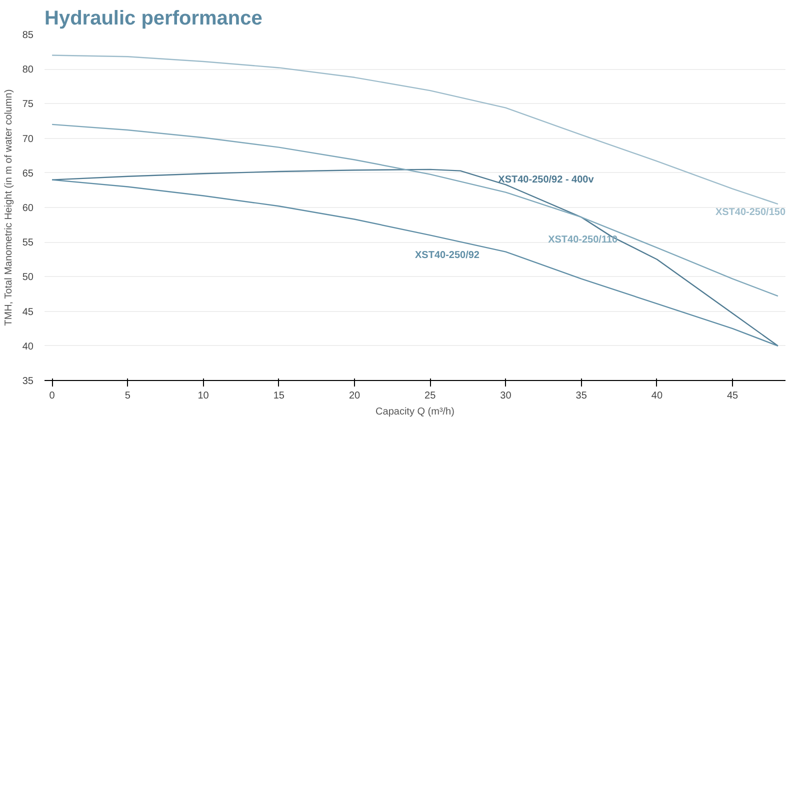 This screenshot has width=800, height=800. What do you see at coordinates (354, 396) in the screenshot?
I see `x-tick-label: 20` at bounding box center [354, 396].